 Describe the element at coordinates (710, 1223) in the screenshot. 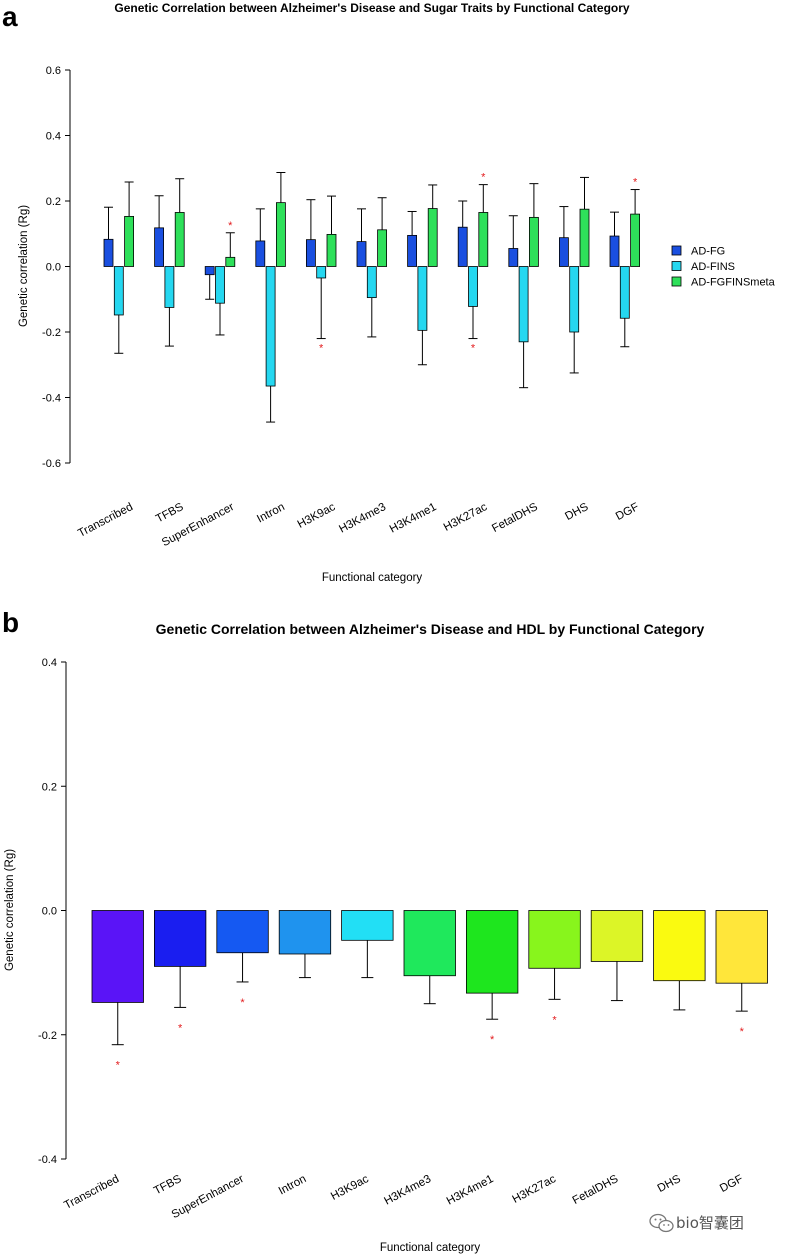

I see `watermark-text: bio智囊团` at that location.